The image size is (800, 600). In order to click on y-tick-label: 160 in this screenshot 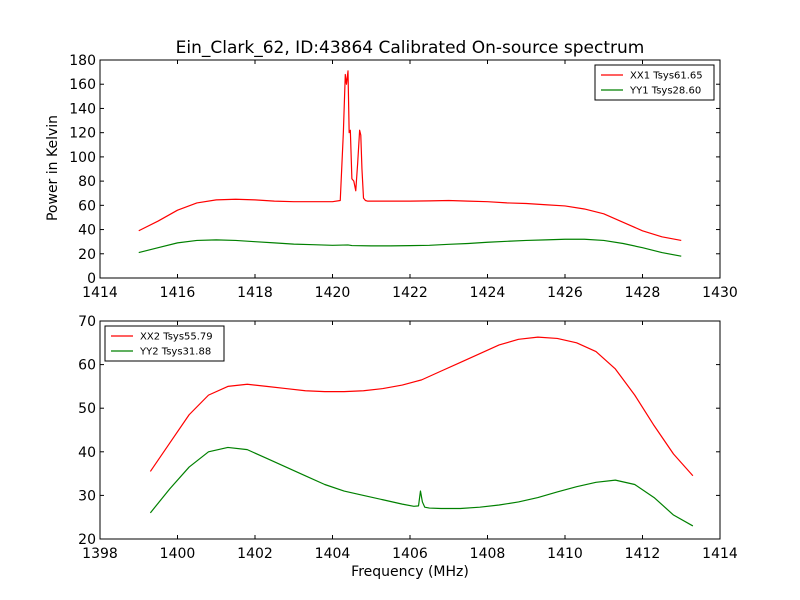, I will do `click(82, 85)`.